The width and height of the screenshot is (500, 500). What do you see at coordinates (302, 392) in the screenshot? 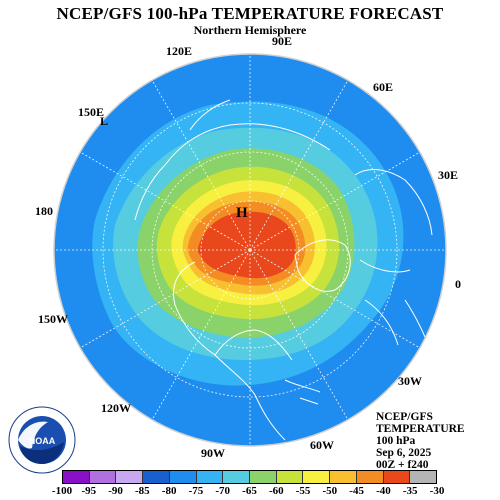
I see `coastline-caribbean` at bounding box center [302, 392].